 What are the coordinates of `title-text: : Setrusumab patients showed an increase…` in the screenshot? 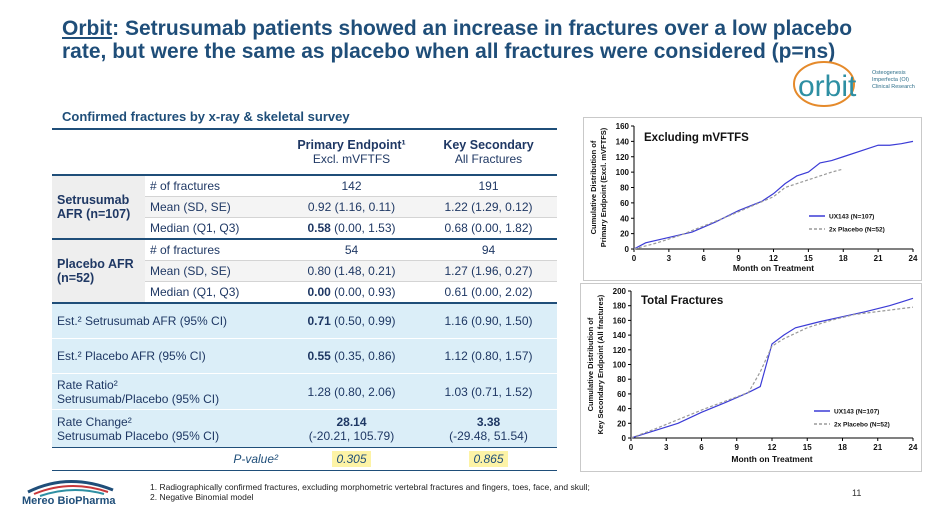 It's located at (457, 40).